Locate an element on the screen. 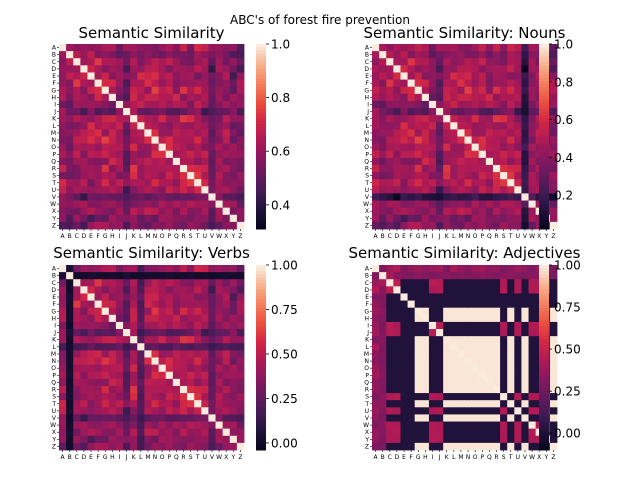  y-tick-label: U is located at coordinates (367, 411).